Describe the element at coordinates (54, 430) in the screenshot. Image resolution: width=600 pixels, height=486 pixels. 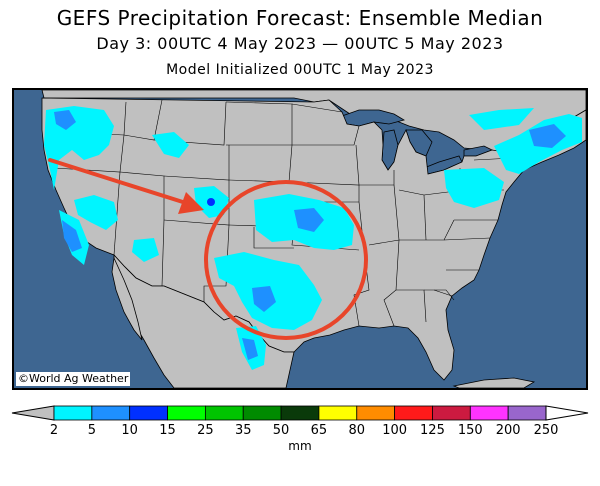
I see `colorbar-tick-label: 2` at that location.